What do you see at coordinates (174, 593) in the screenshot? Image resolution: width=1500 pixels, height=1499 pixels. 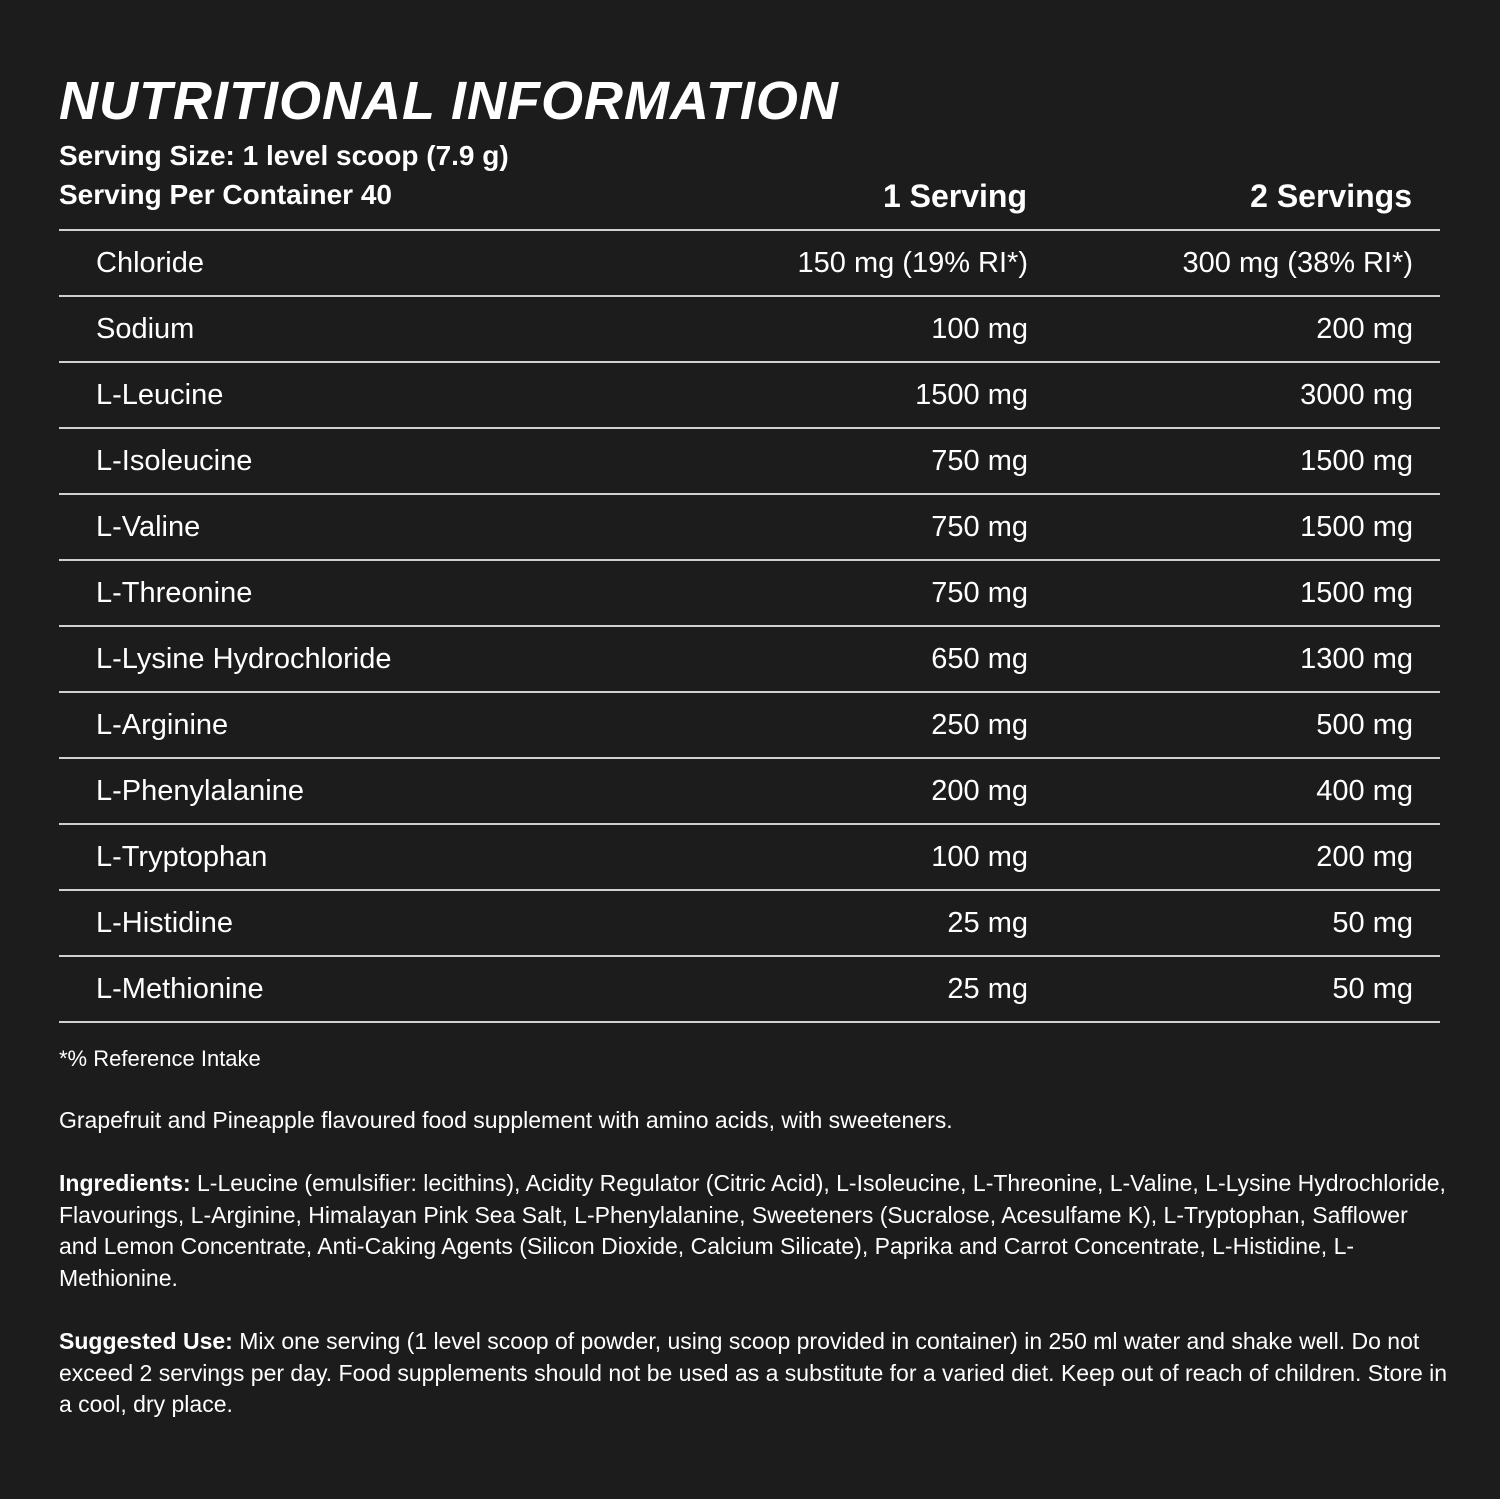 I see `nutrient-name: L-Threonine` at bounding box center [174, 593].